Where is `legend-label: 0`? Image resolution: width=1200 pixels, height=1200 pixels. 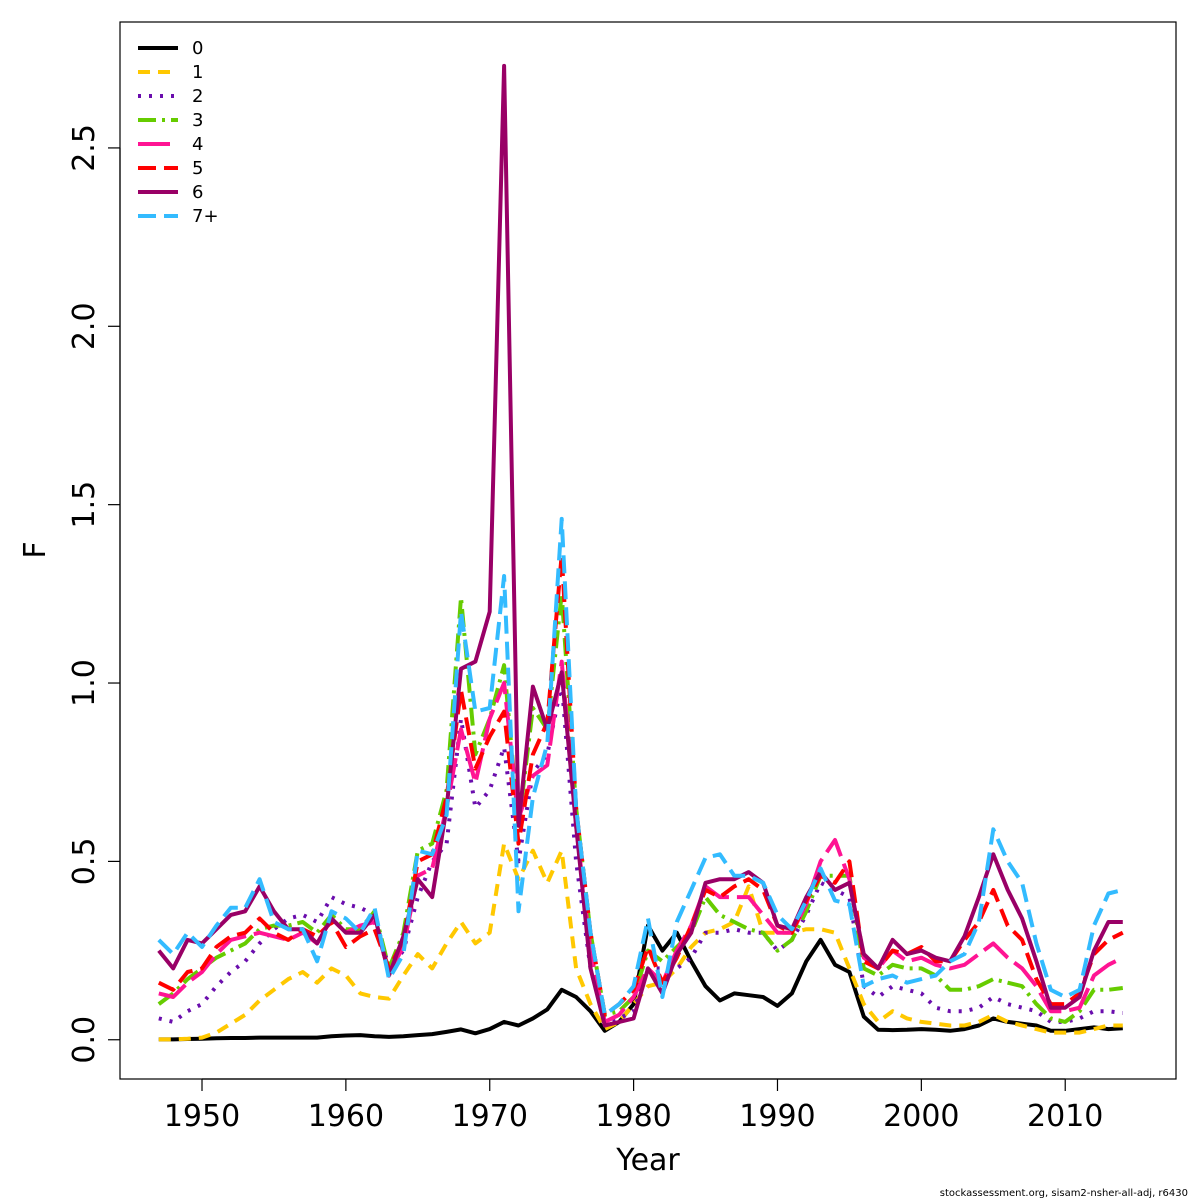
legend-label: 0 is located at coordinates (197, 48).